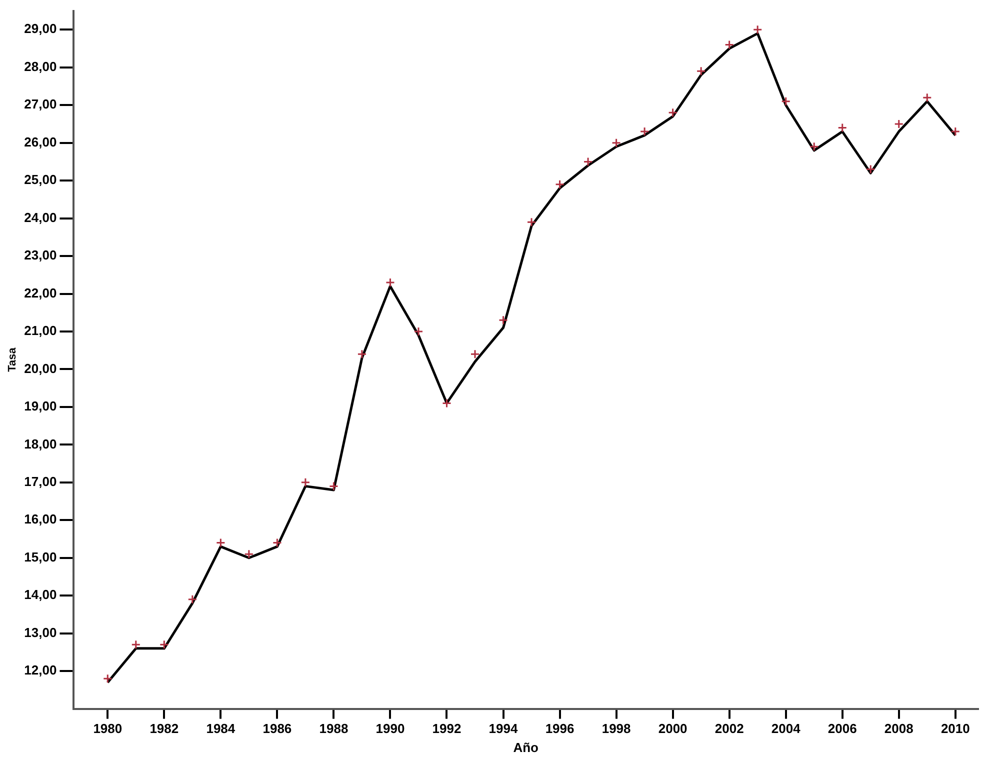 The image size is (984, 760). I want to click on x-tick-label: 1980, so click(107, 728).